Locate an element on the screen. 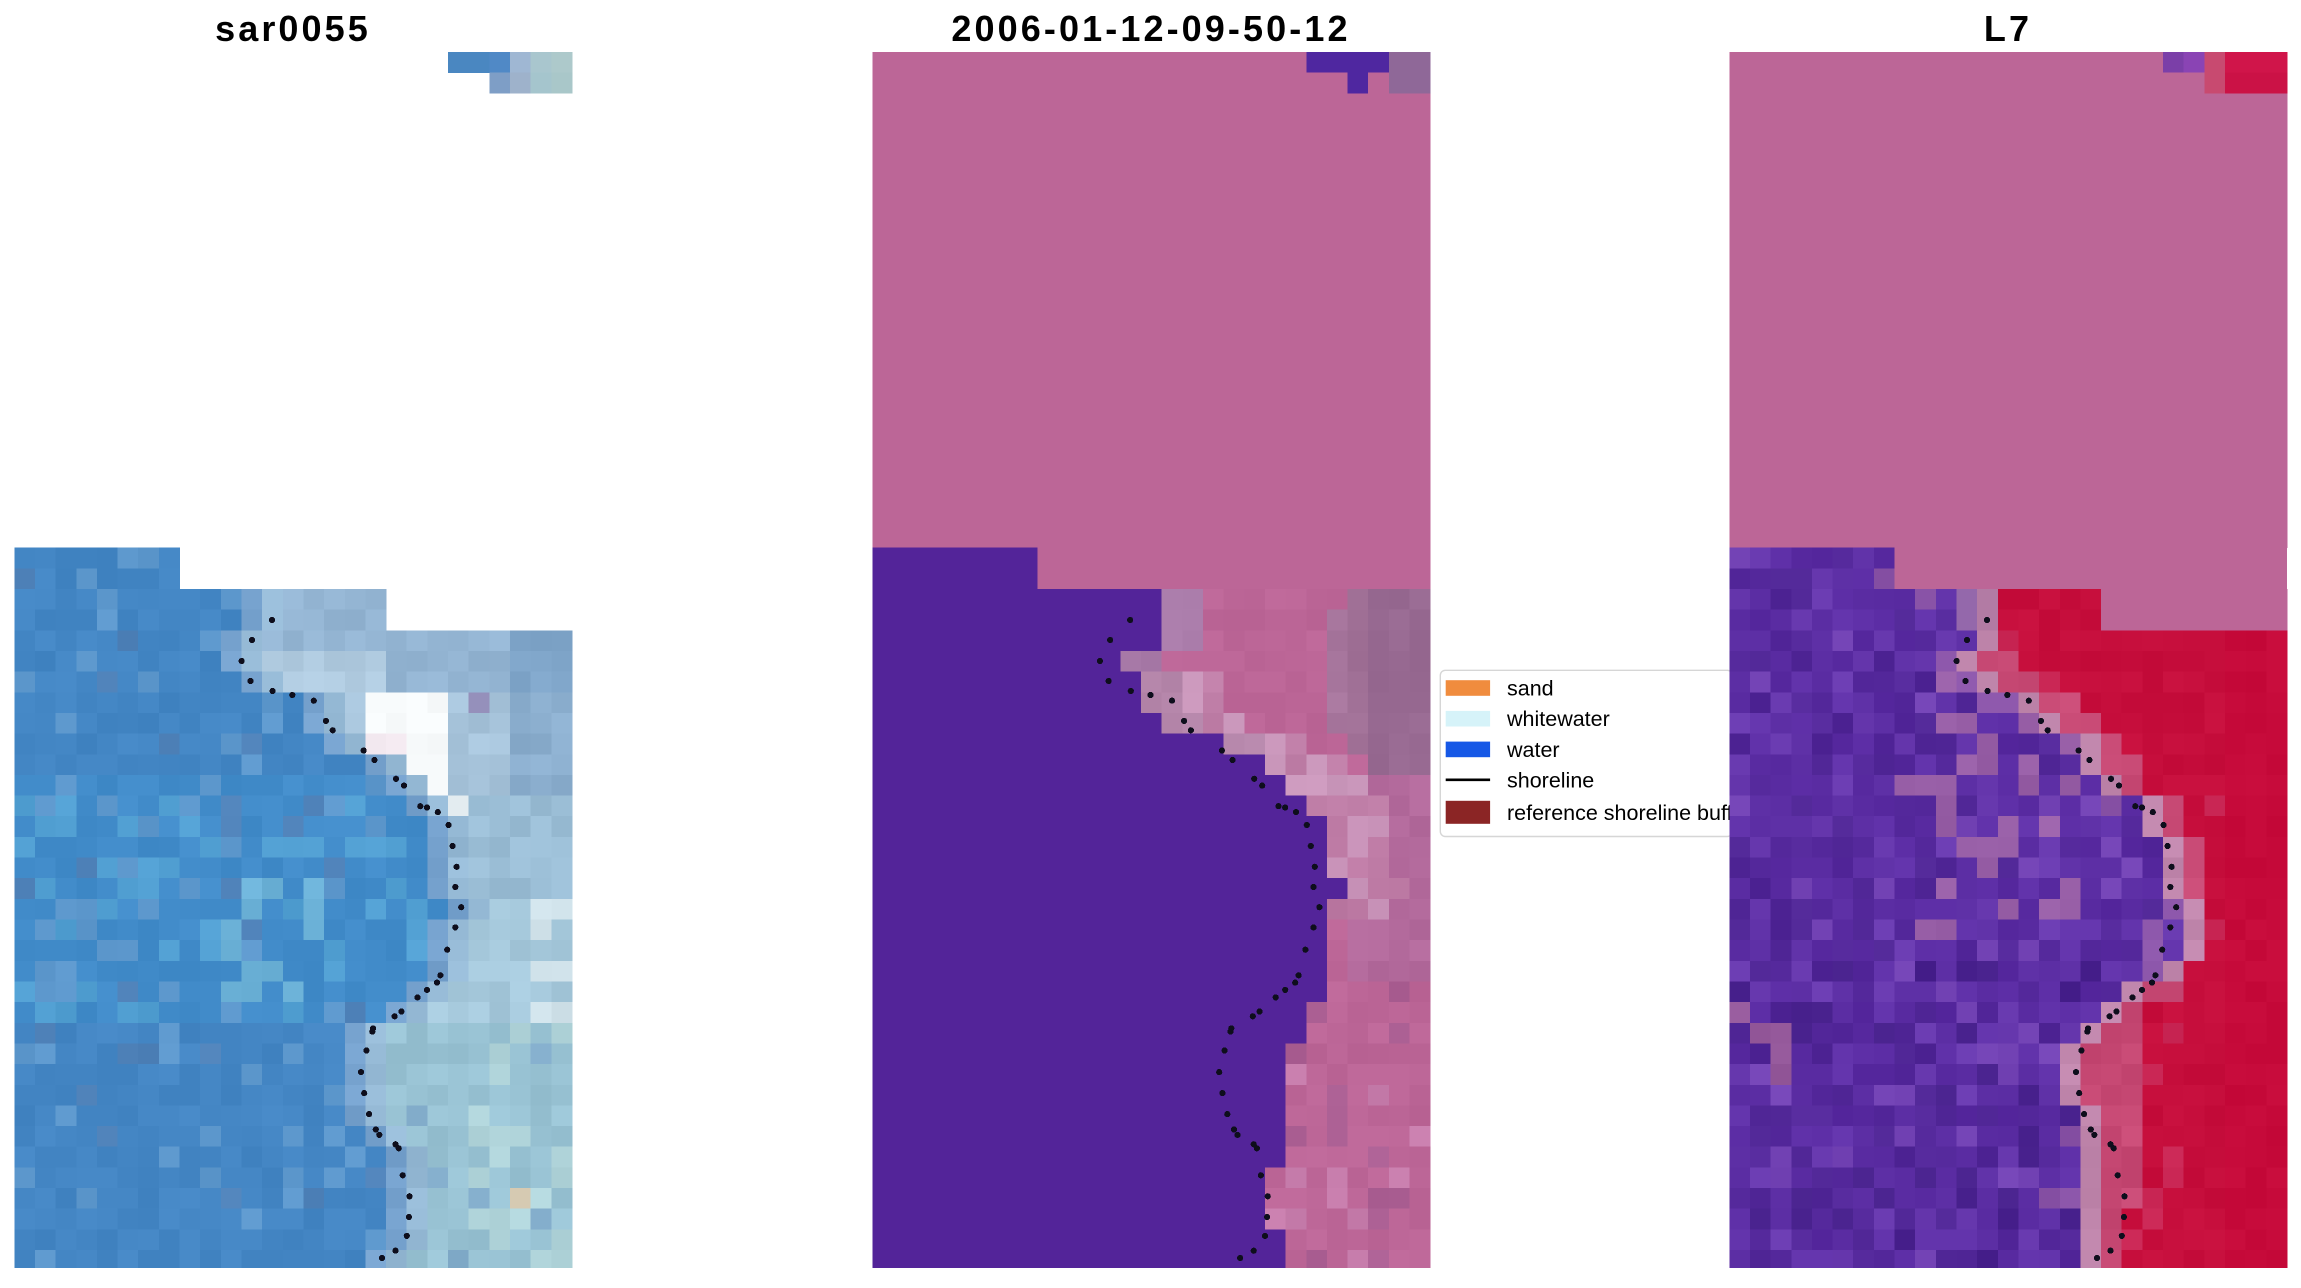  svg-text: L7 is located at coordinates (2008, 28).